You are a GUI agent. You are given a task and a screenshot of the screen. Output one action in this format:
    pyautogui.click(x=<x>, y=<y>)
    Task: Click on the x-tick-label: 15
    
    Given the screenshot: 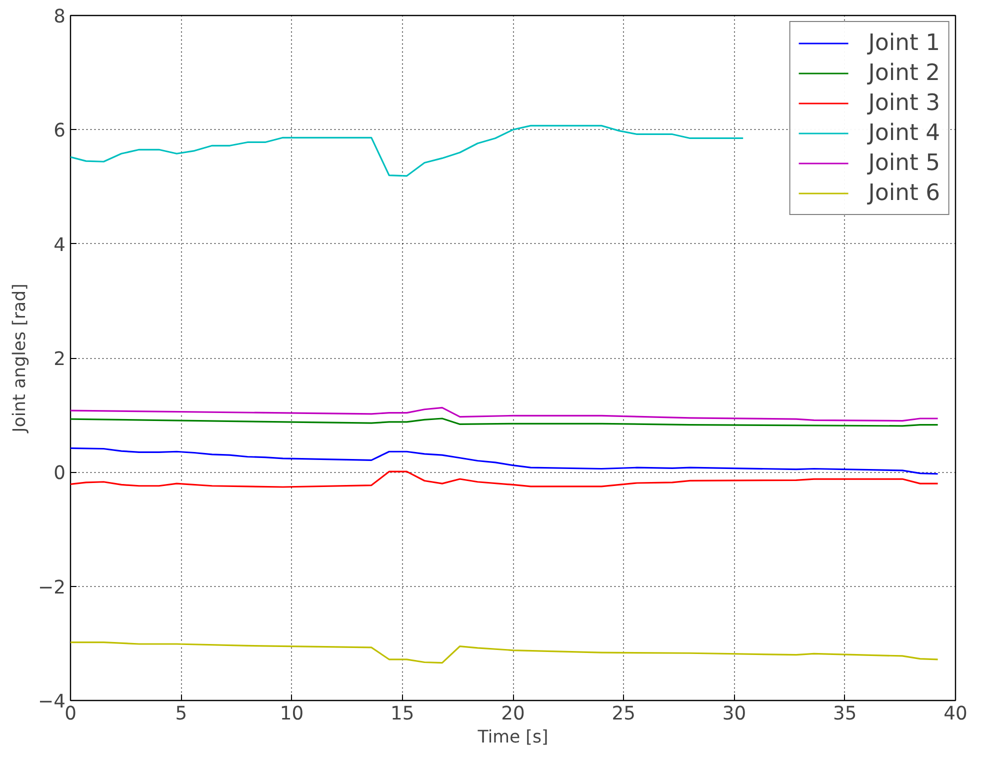 What is the action you would take?
    pyautogui.click(x=402, y=714)
    